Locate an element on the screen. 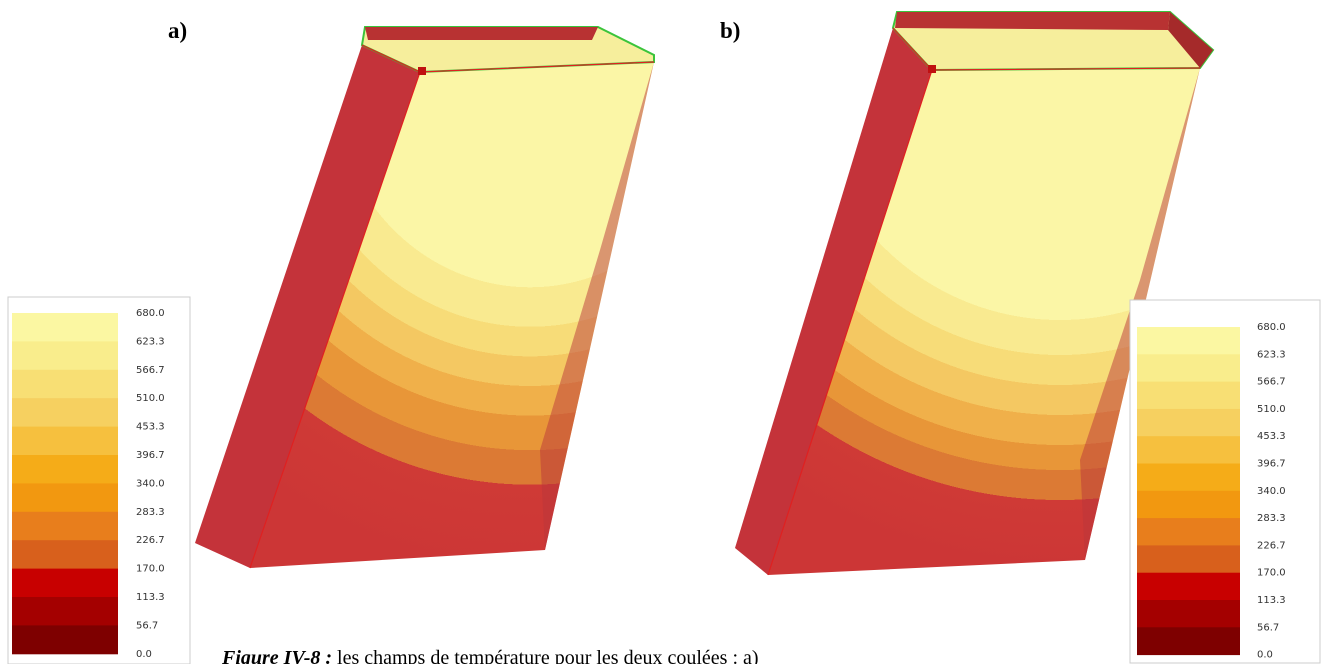 The width and height of the screenshot is (1321, 664). panel-label: b) is located at coordinates (730, 30).